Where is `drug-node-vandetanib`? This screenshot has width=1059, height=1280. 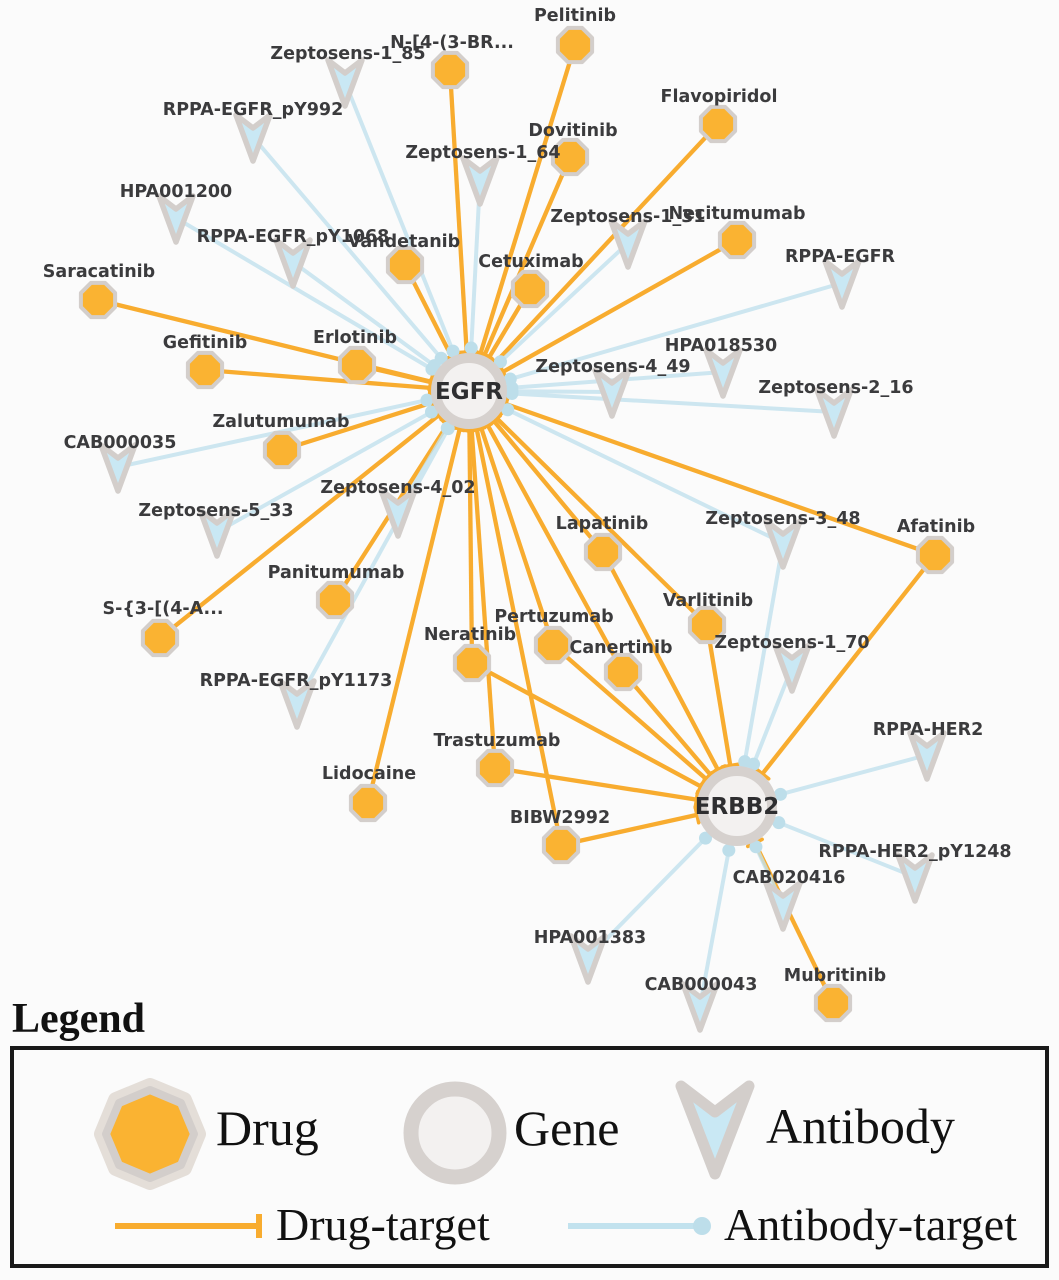
drug-node-vandetanib is located at coordinates (405, 265).